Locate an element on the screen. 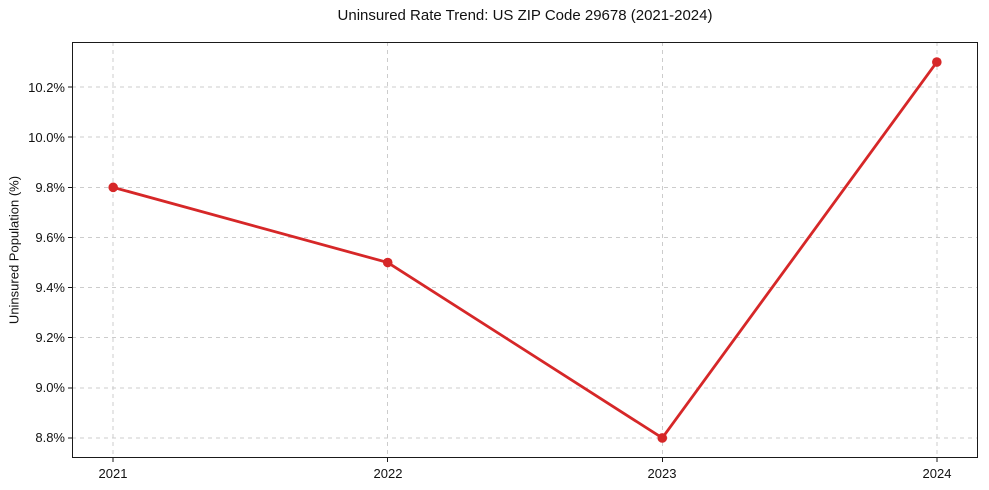 The height and width of the screenshot is (490, 989). y-tick-label: 10.0% is located at coordinates (46, 137).